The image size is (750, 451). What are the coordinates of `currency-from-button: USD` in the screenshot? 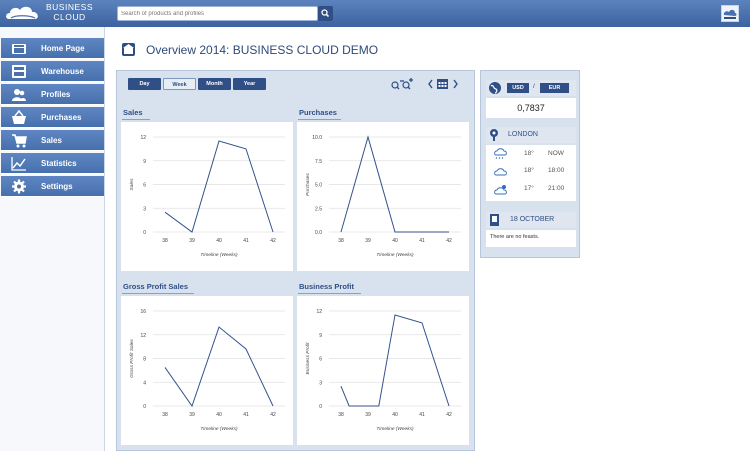 It's located at (518, 88).